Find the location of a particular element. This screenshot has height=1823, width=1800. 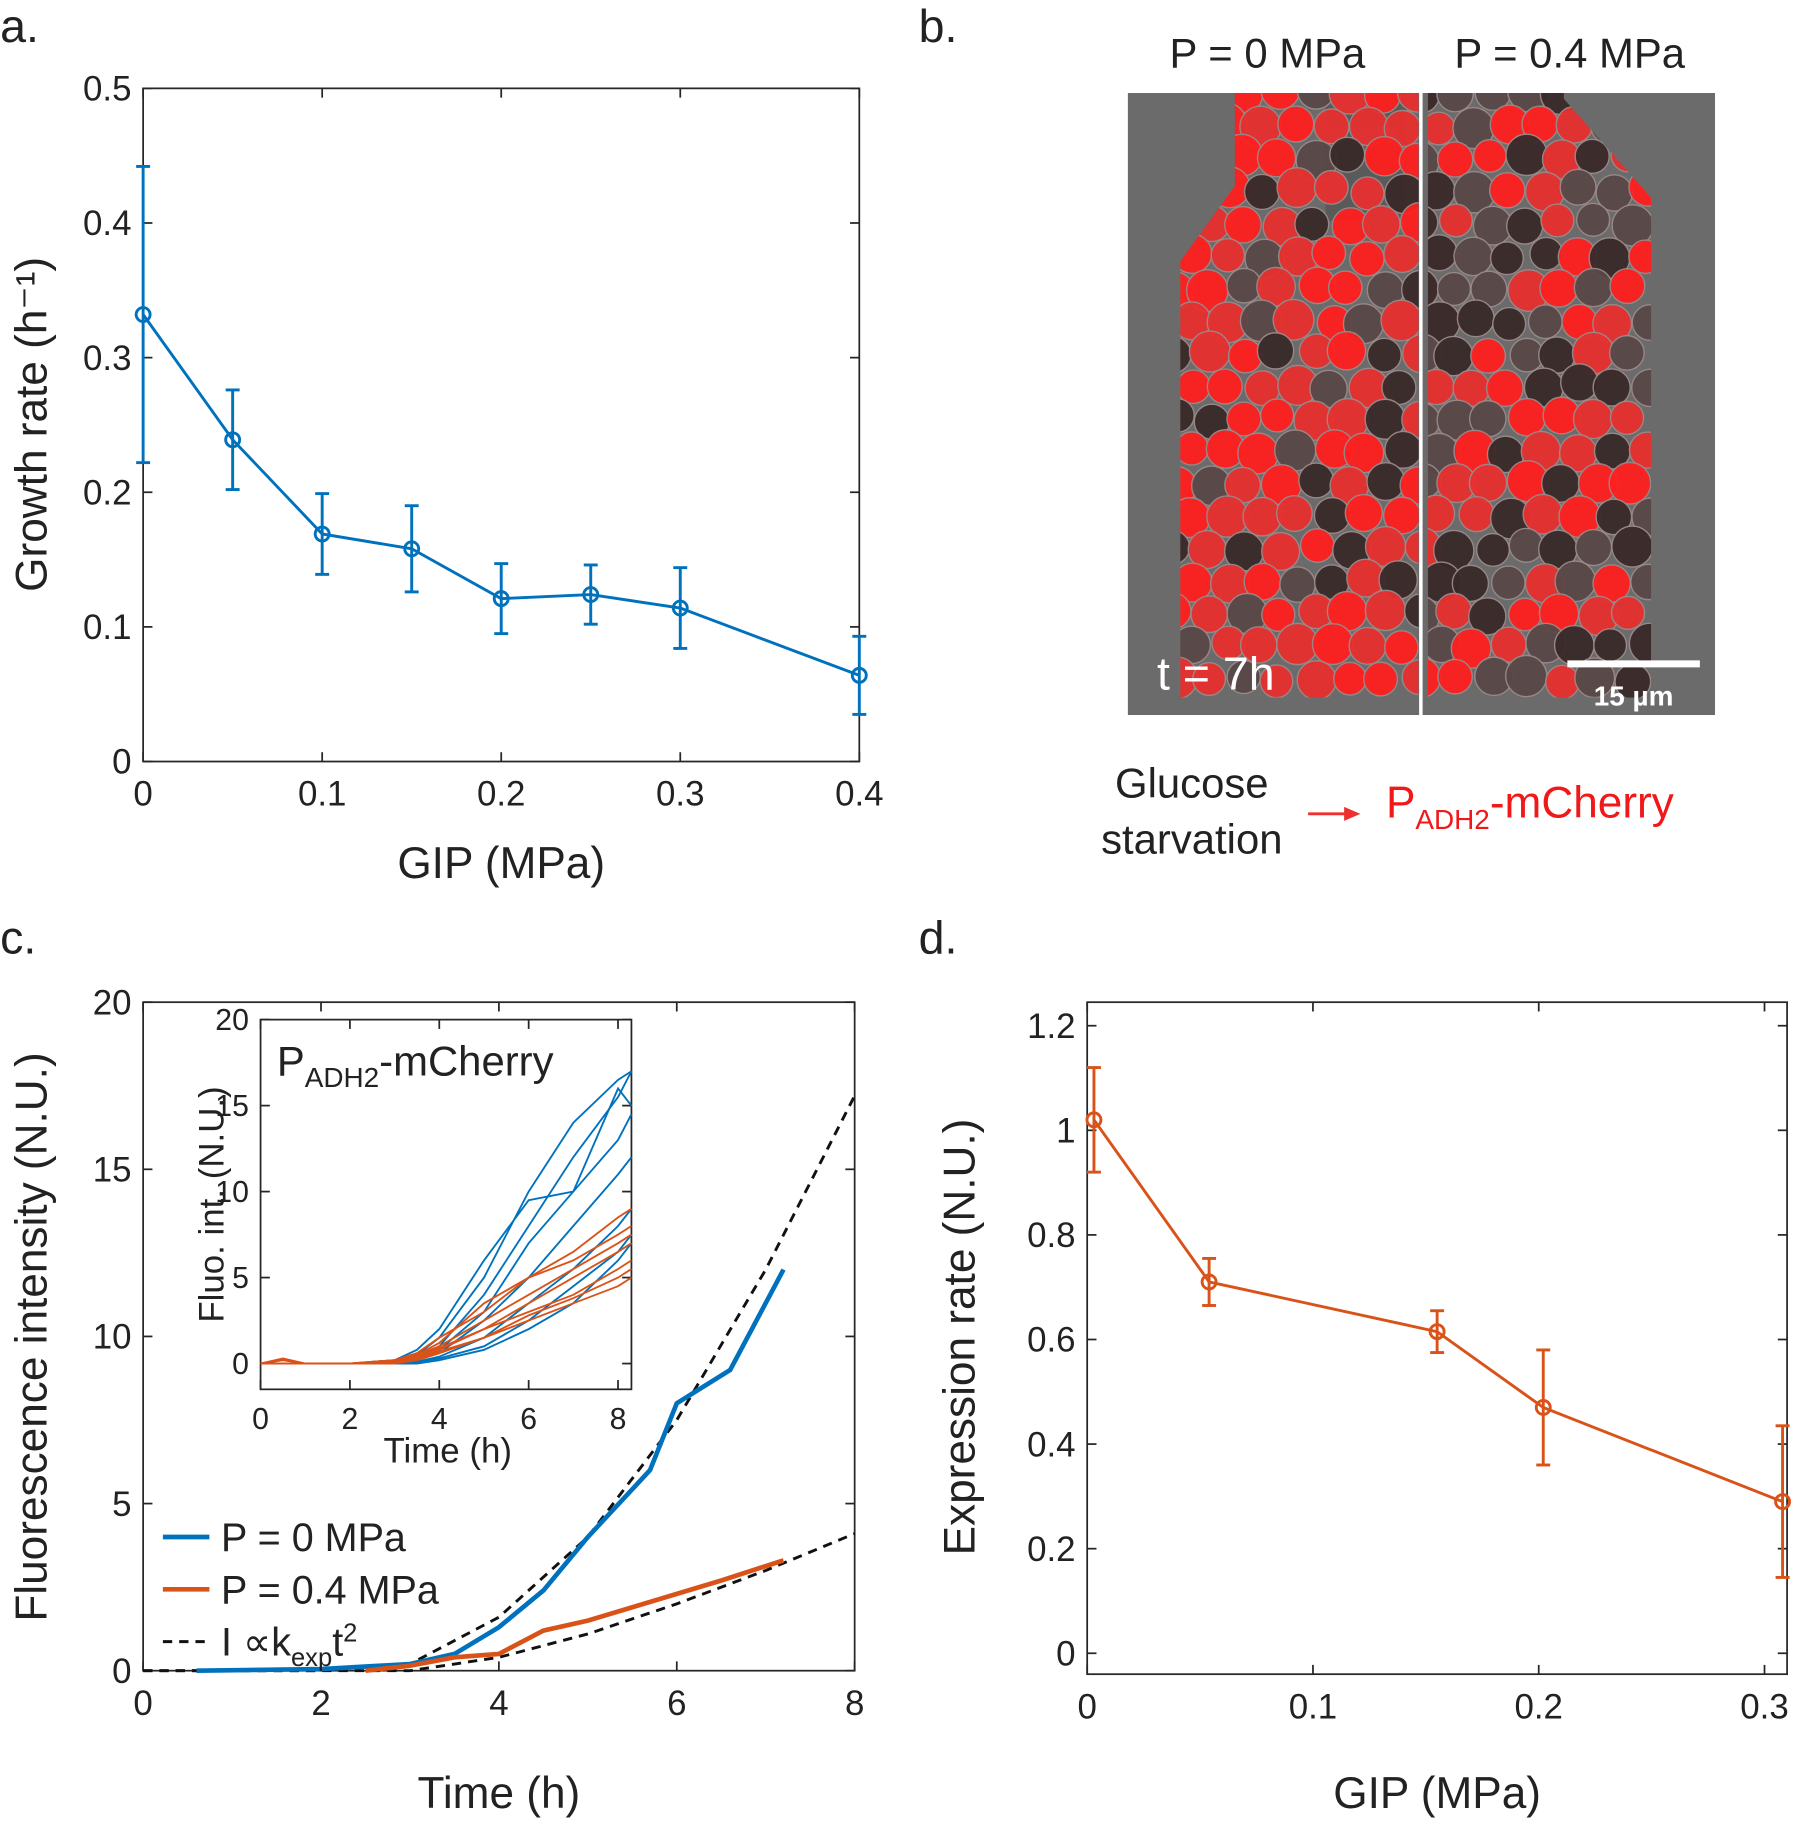

title-sub: ADH2 is located at coordinates (342, 1077).